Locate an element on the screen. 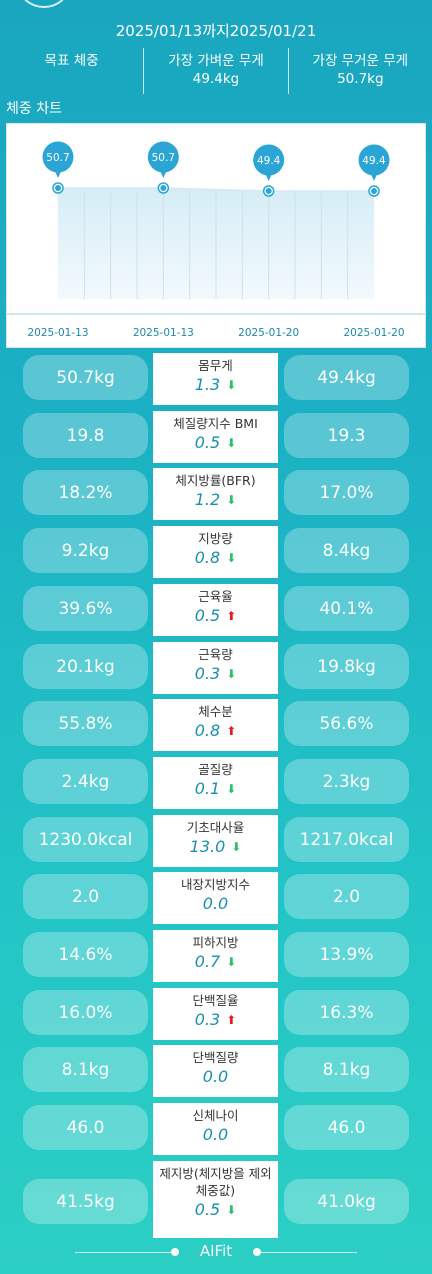  metric-change: 1.2 ⬇ is located at coordinates (215, 500).